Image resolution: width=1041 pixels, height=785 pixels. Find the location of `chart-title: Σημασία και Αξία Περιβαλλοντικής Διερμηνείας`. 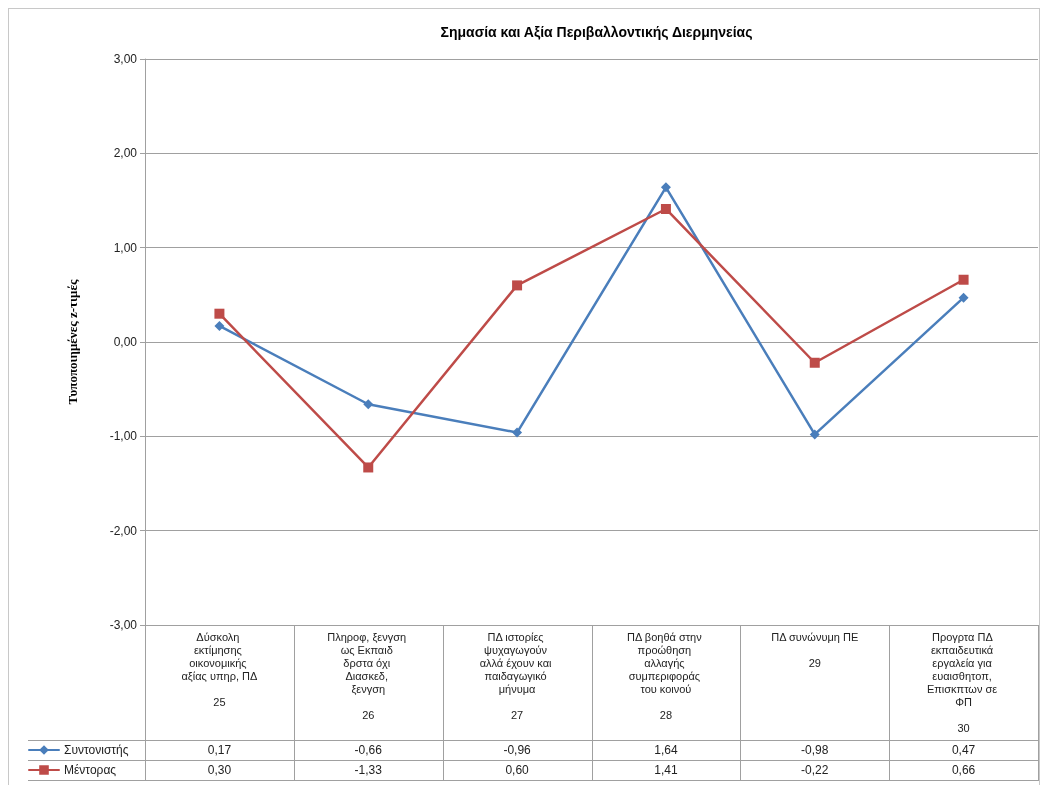

chart-title: Σημασία και Αξία Περιβαλλοντικής Διερμηνείας is located at coordinates (596, 32).